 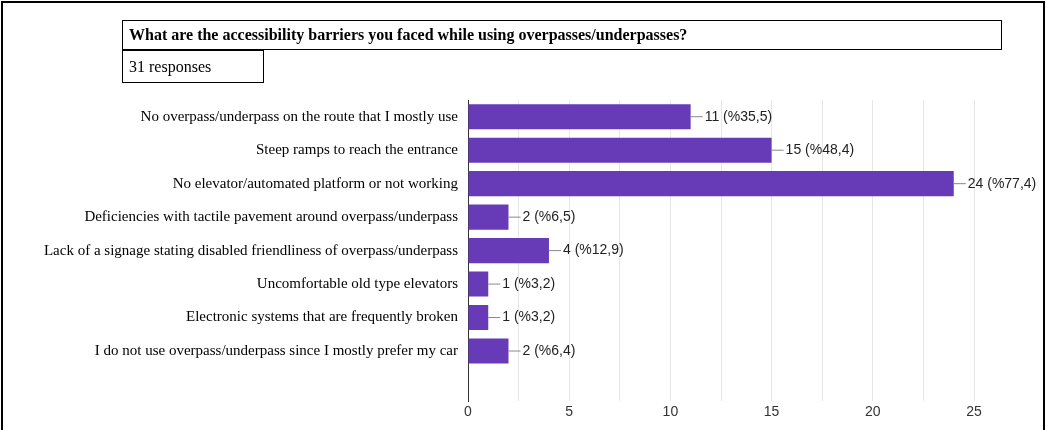 What do you see at coordinates (299, 115) in the screenshot?
I see `y-tick-label: No overpass/underpass on the route that I mostly use` at bounding box center [299, 115].